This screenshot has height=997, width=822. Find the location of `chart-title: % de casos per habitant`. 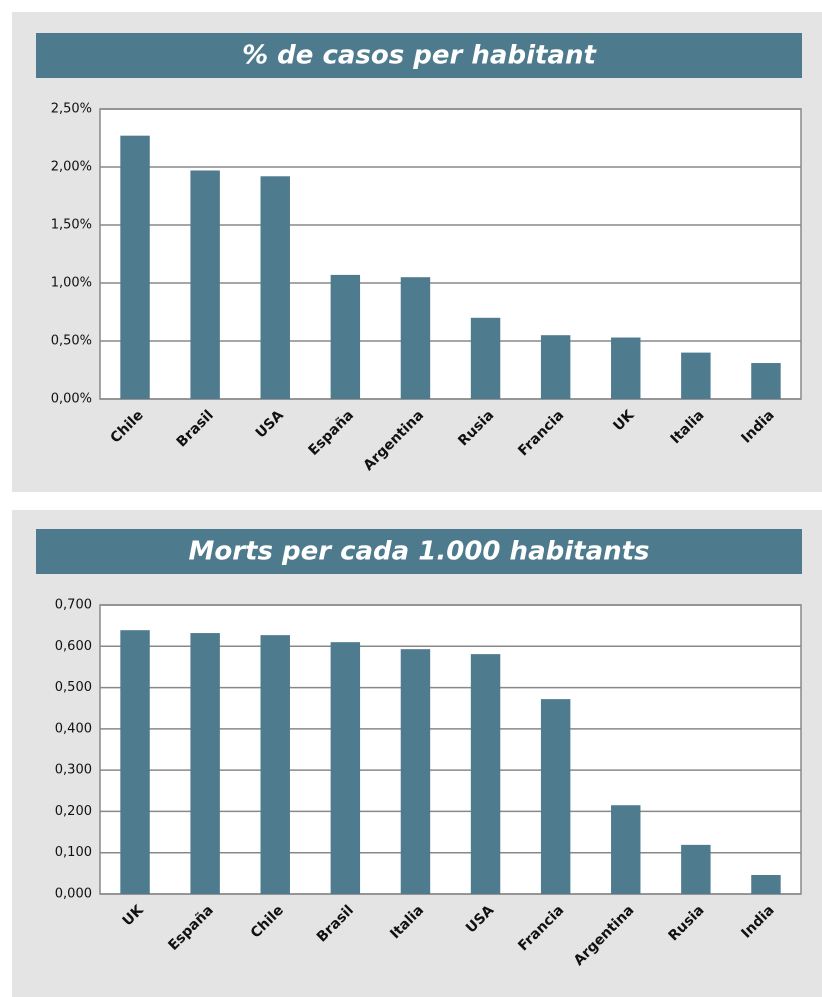

chart-title: % de casos per habitant is located at coordinates (419, 56).